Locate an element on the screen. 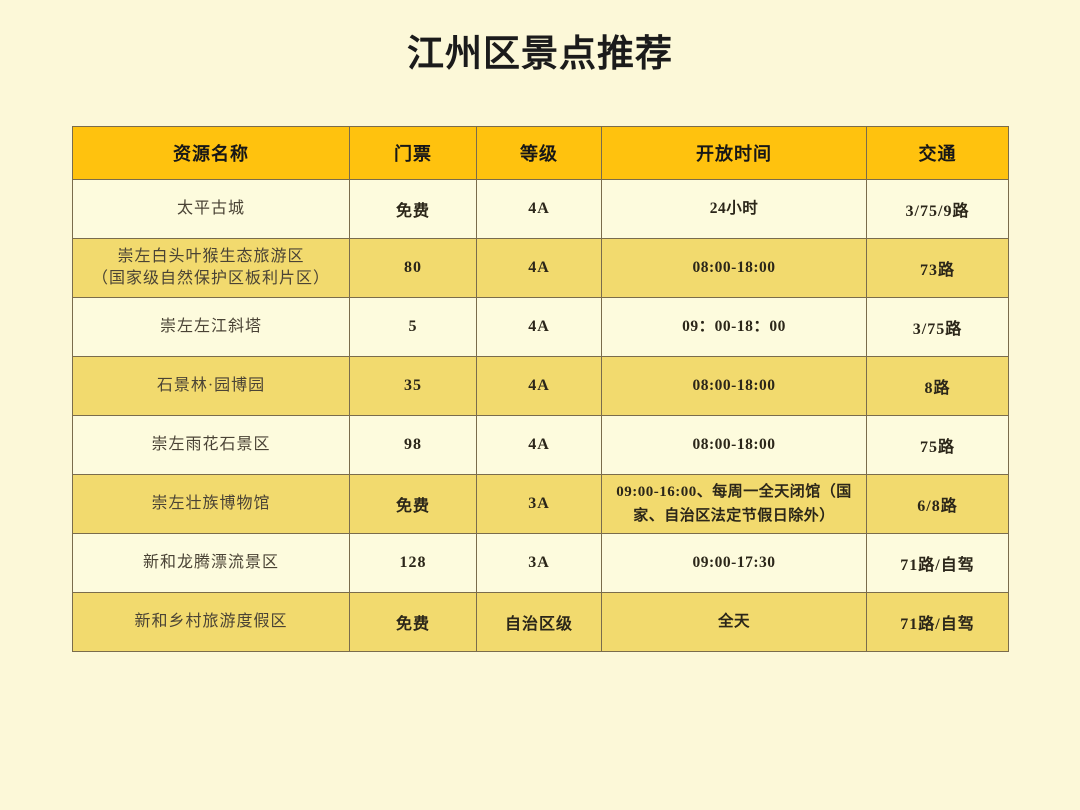  cell-resource-name: 崇左左江斜塔 is located at coordinates (211, 327).